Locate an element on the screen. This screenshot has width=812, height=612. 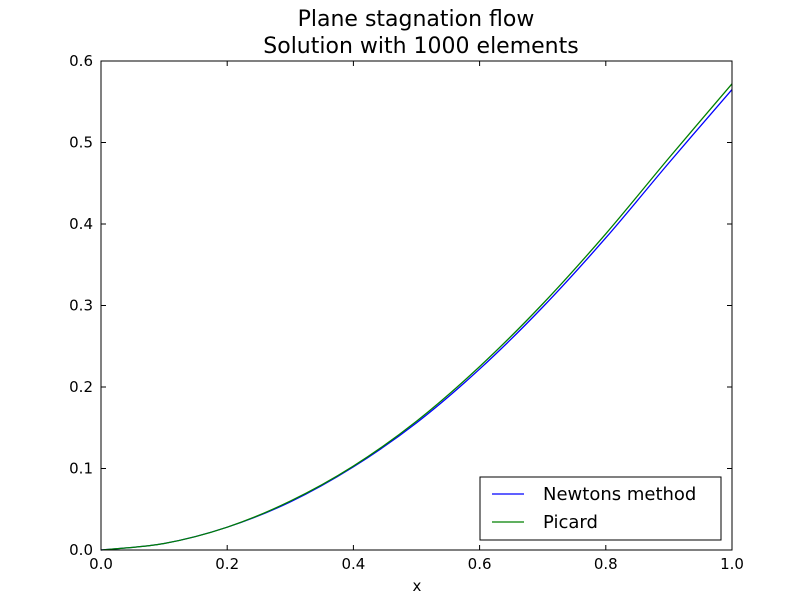
chart-title: Plane stagnation flow is located at coordinates (416, 19).